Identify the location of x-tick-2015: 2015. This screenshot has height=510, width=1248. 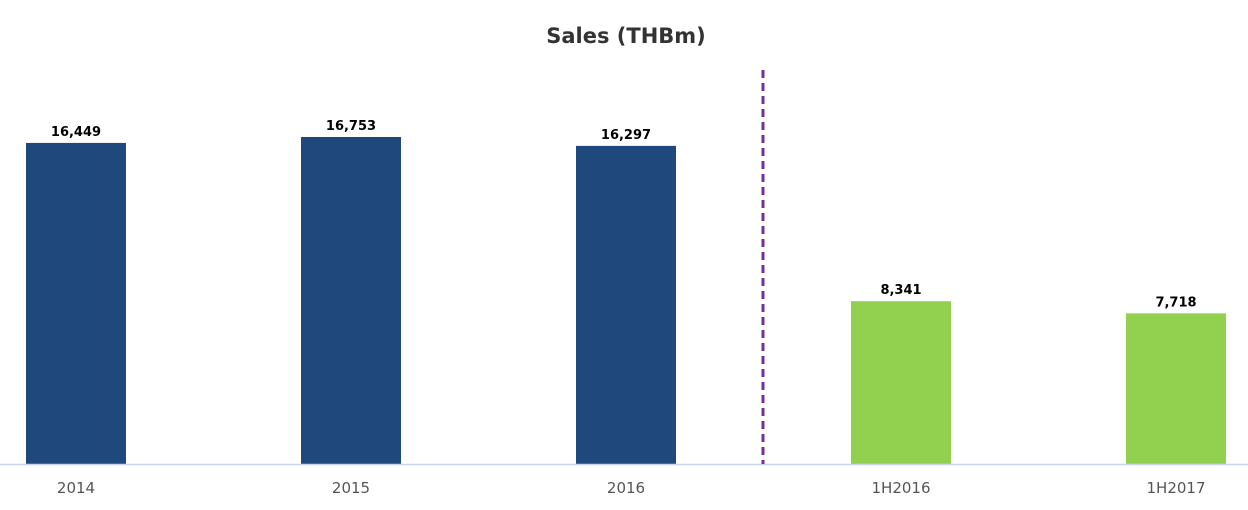
(351, 488).